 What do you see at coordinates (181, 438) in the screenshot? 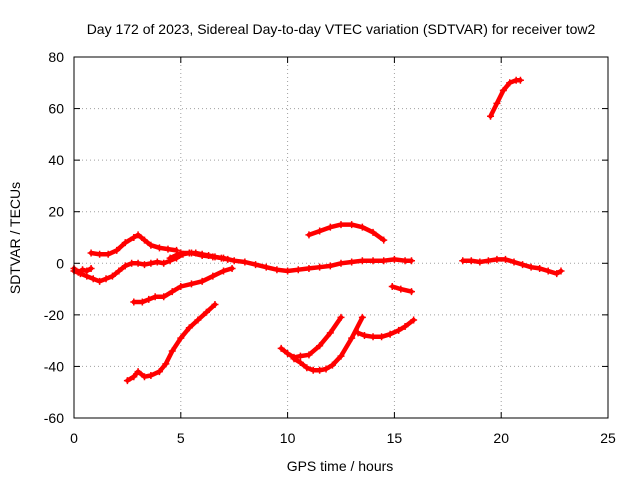
I see `x-tick-label: 5` at bounding box center [181, 438].